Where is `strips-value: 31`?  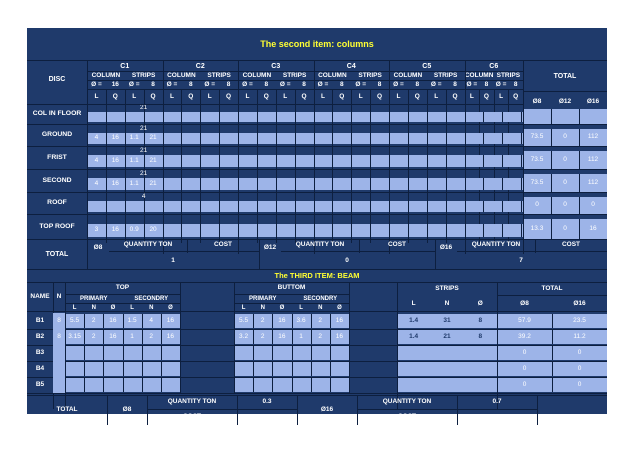
strips-value: 31 is located at coordinates (447, 320).